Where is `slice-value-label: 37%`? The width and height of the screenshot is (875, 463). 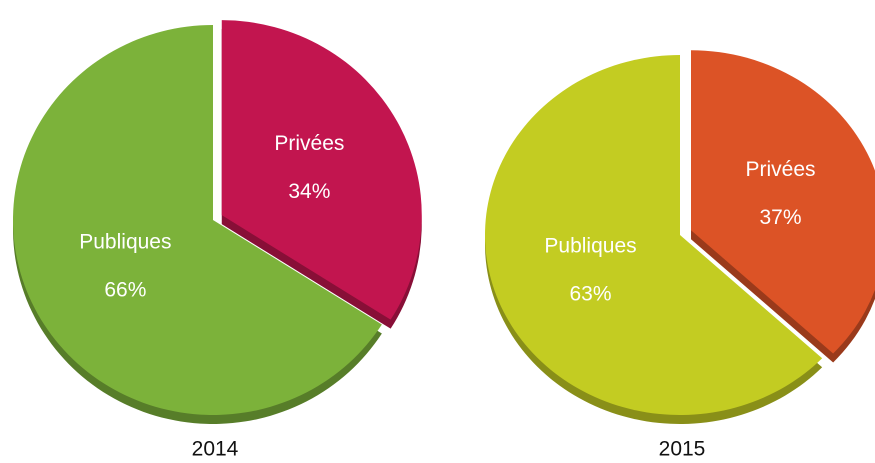
slice-value-label: 37% is located at coordinates (780, 217).